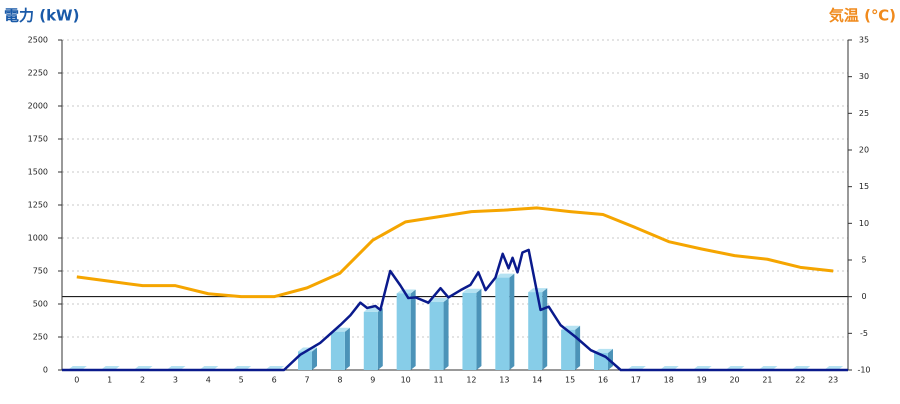 The width and height of the screenshot is (900, 404). What do you see at coordinates (734, 380) in the screenshot?
I see `x-tick-label: 20` at bounding box center [734, 380].